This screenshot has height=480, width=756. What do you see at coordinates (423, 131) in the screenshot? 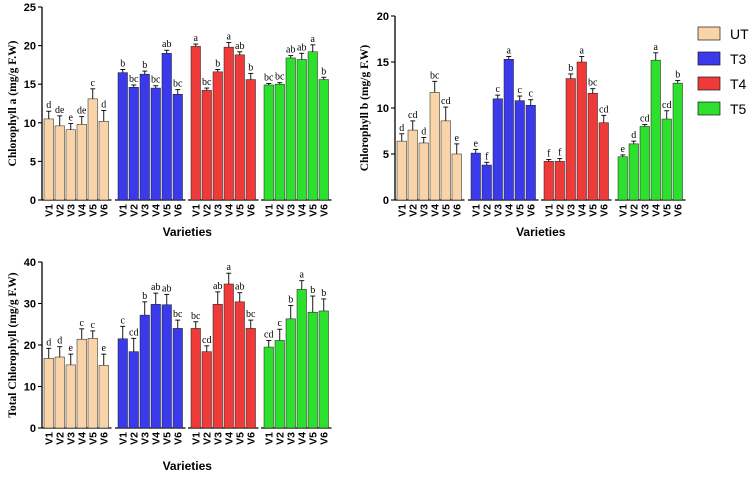
I see `significance-letter: d` at bounding box center [423, 131].